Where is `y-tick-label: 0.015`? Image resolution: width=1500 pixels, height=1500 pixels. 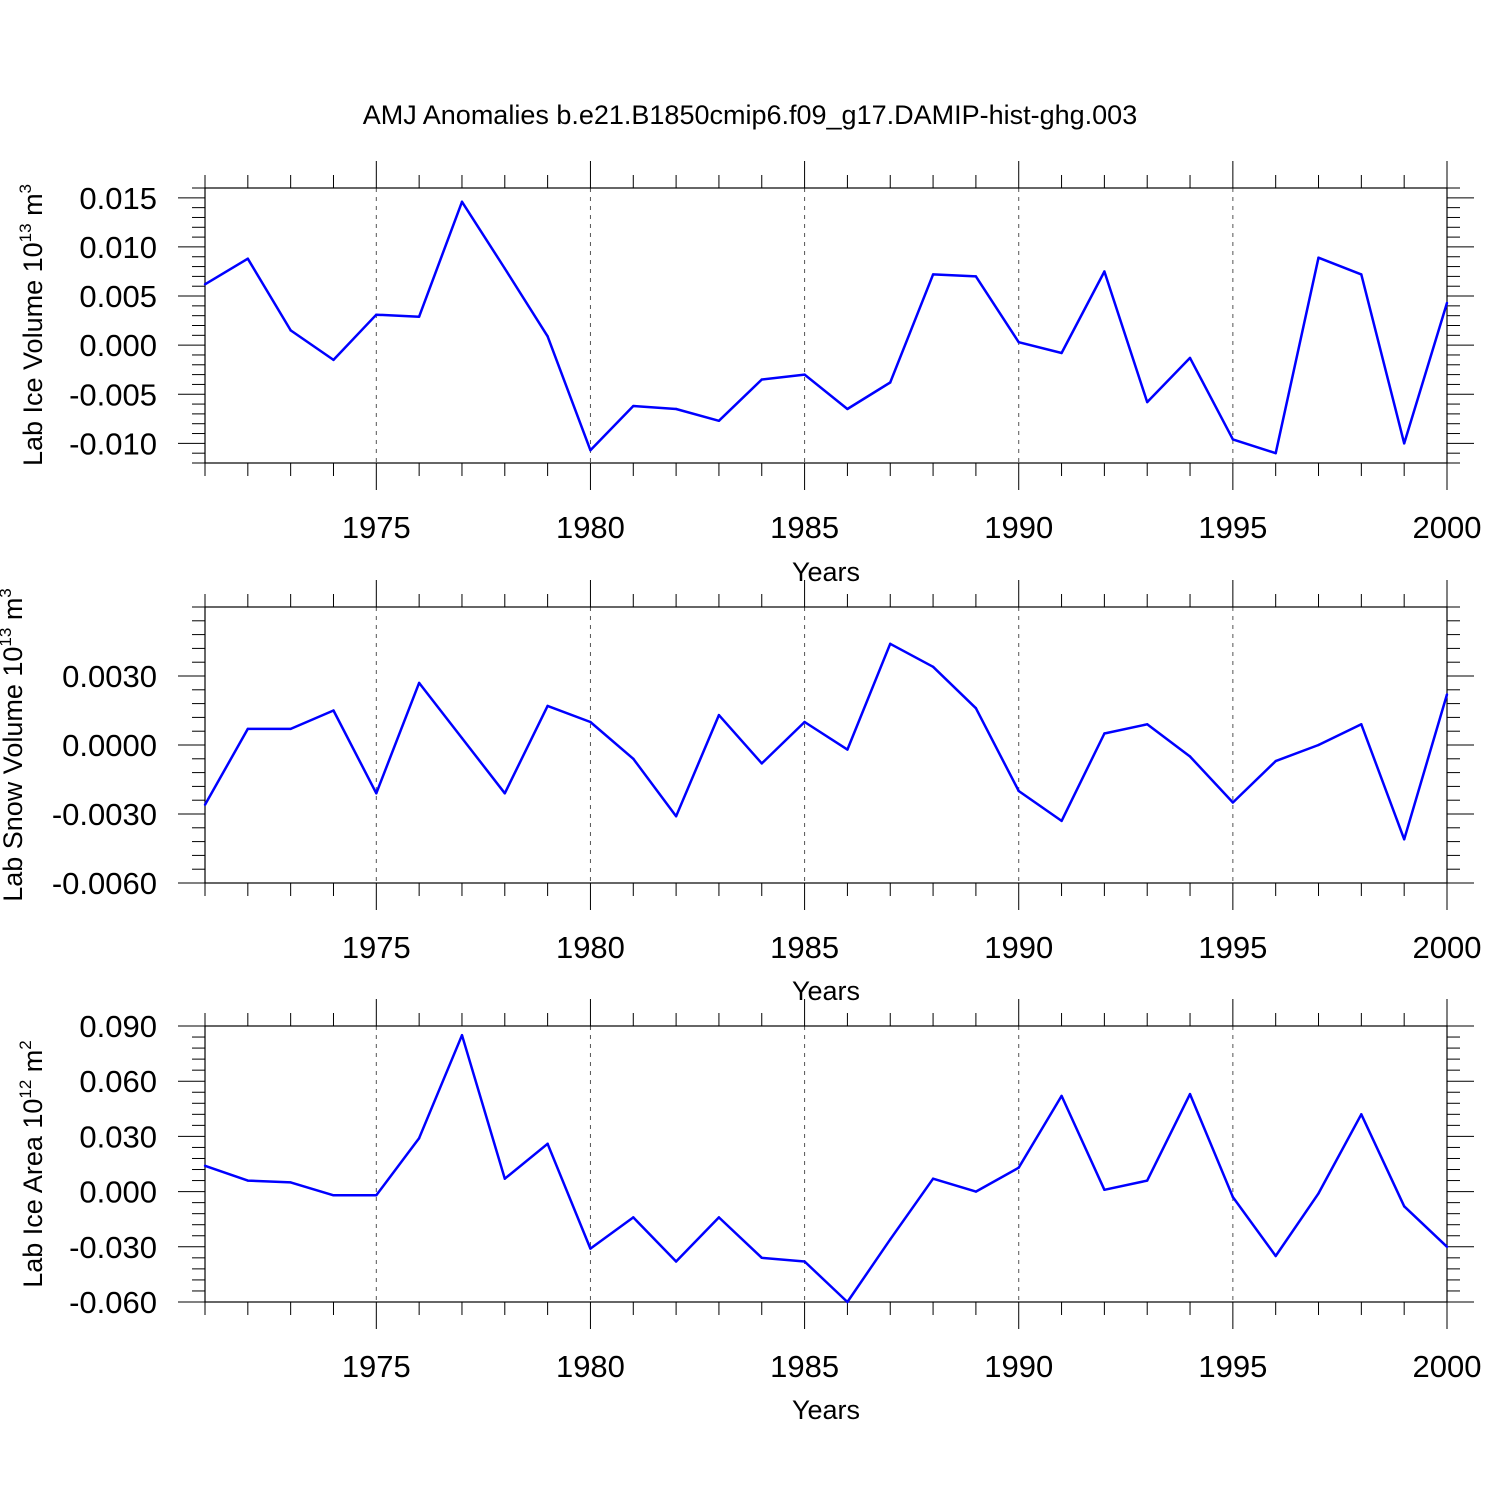
y-tick-label: 0.015 is located at coordinates (118, 198).